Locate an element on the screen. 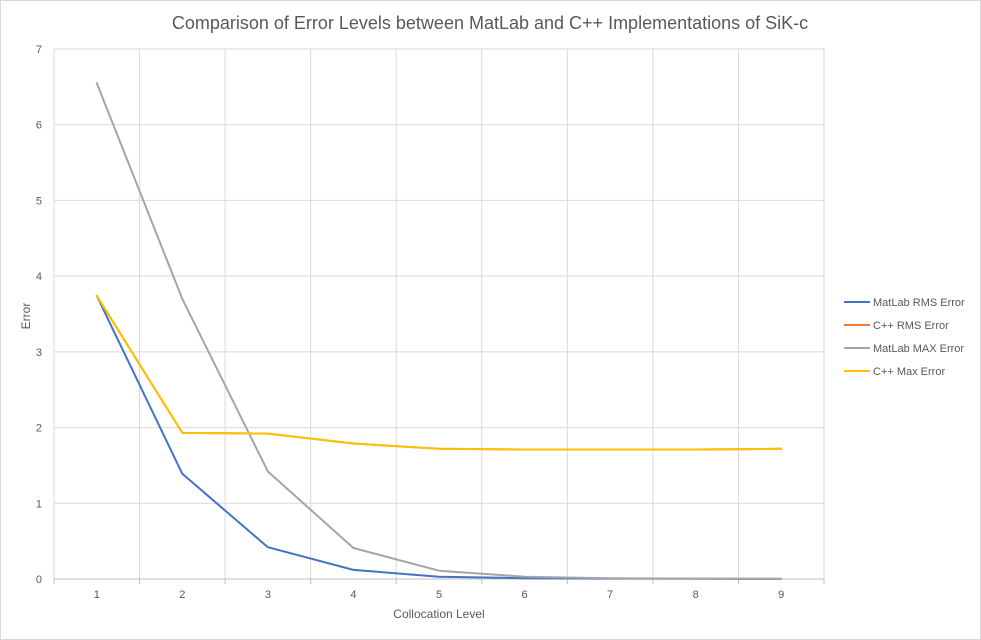  legend-label-1: C++ RMS Error is located at coordinates (911, 326).